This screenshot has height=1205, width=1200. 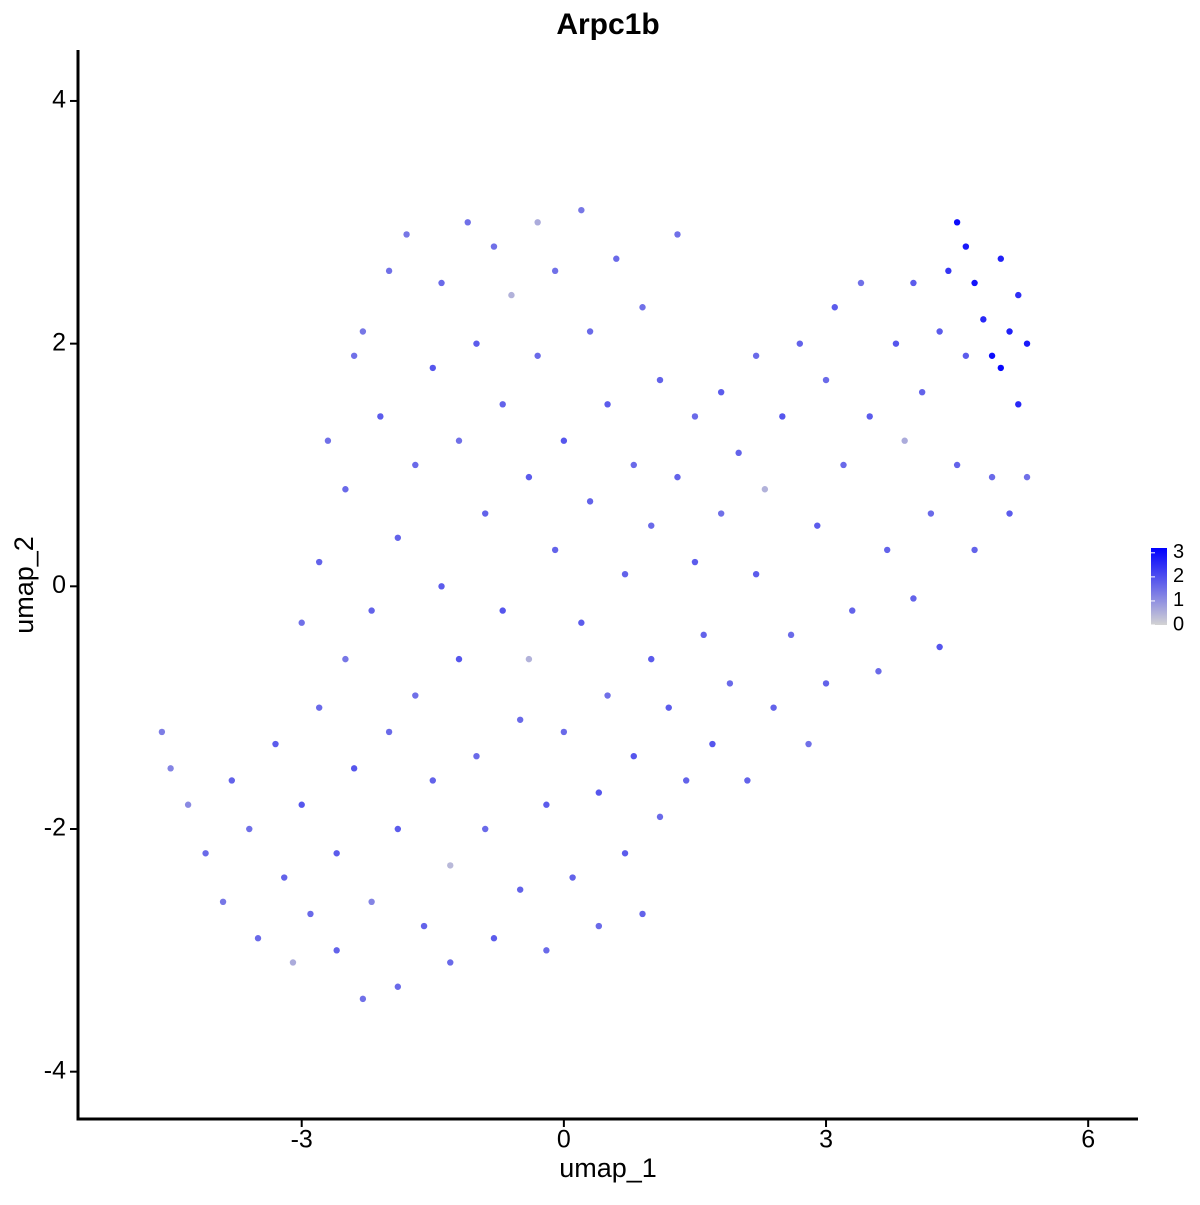 I want to click on x-tick-label: 0, so click(x=564, y=1140).